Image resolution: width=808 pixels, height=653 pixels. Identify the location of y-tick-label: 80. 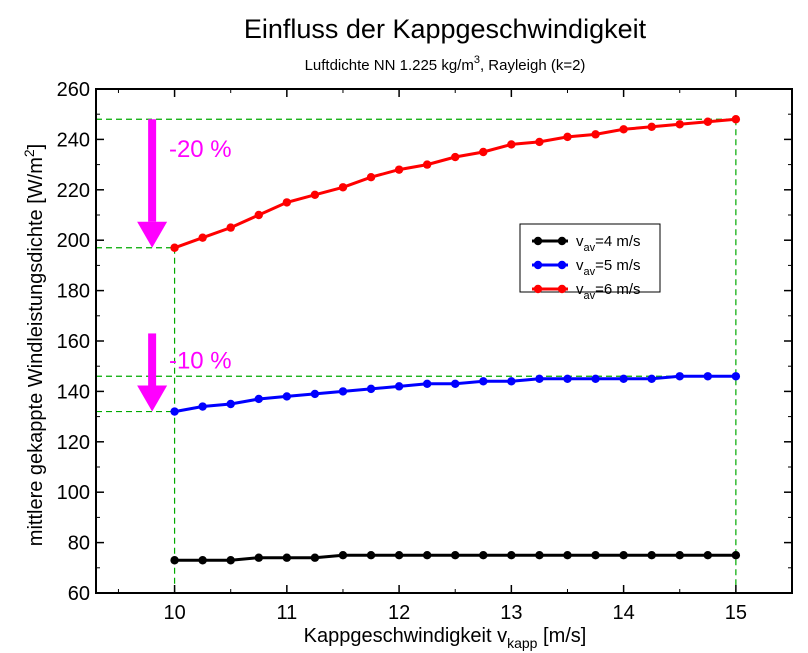
(79, 544).